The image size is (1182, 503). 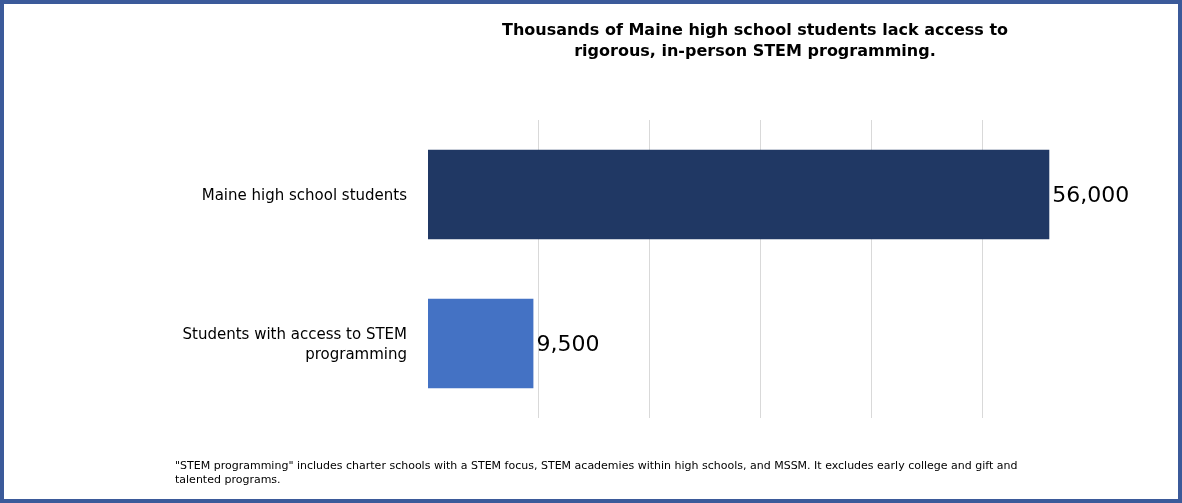 I want to click on y-tick-label: Maine high school students, so click(x=304, y=194).